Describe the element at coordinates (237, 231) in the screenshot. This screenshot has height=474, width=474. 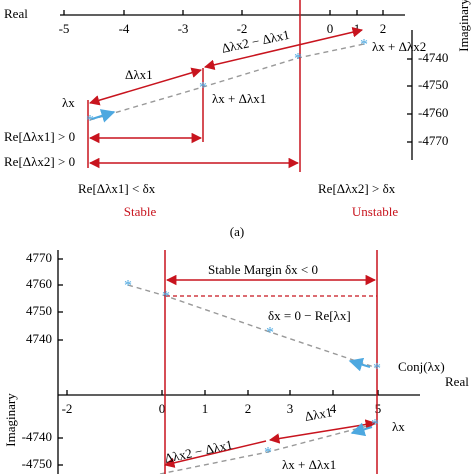
I see `caption: (a)` at that location.